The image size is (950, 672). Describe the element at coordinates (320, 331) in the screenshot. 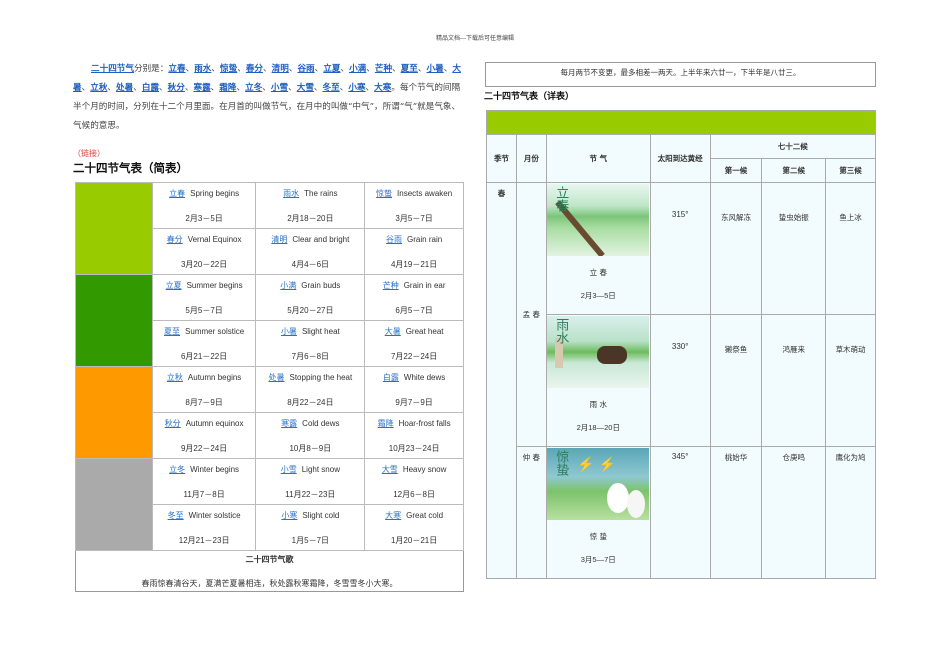

I see `term-en: Slight heat` at that location.